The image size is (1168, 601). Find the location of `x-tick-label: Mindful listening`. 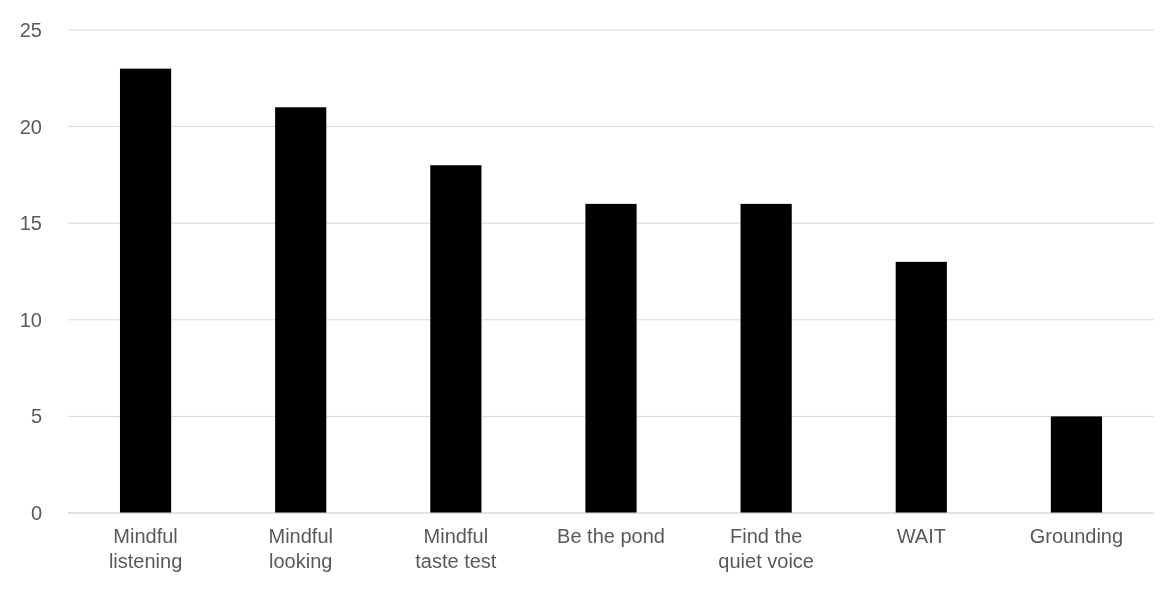

x-tick-label: Mindful listening is located at coordinates (145, 548).